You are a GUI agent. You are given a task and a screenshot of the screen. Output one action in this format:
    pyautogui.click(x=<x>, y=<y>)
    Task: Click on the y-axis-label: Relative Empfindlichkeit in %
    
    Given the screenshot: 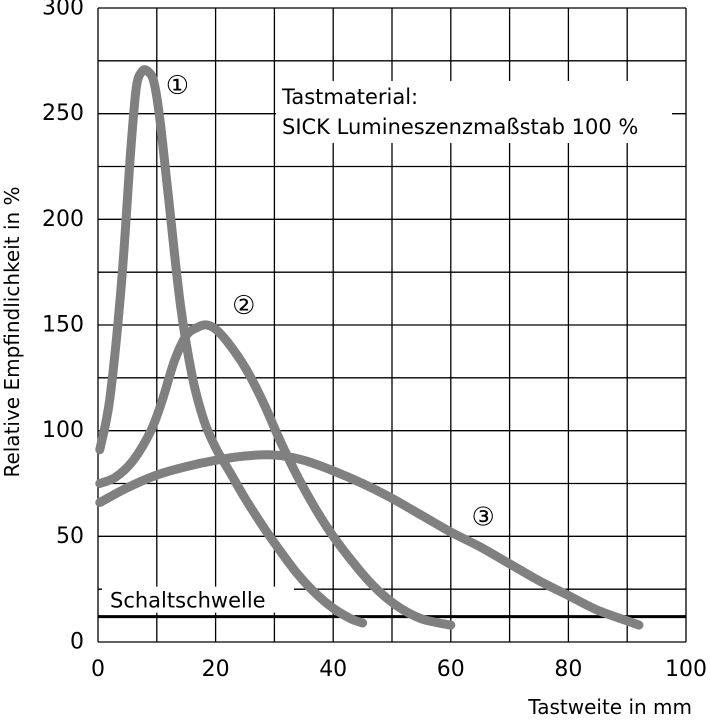 What is the action you would take?
    pyautogui.click(x=12, y=331)
    